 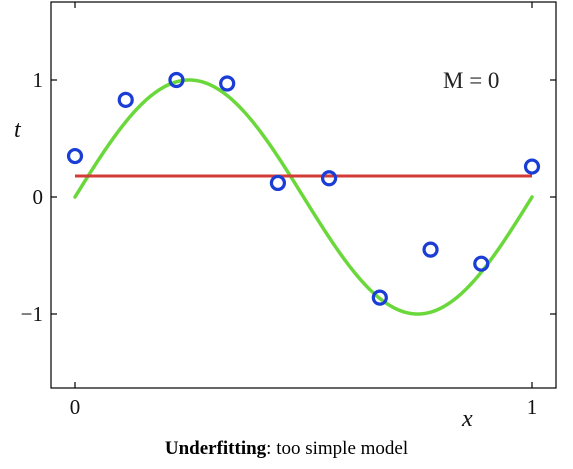 I want to click on caption-rest: : too simple model, so click(x=337, y=448).